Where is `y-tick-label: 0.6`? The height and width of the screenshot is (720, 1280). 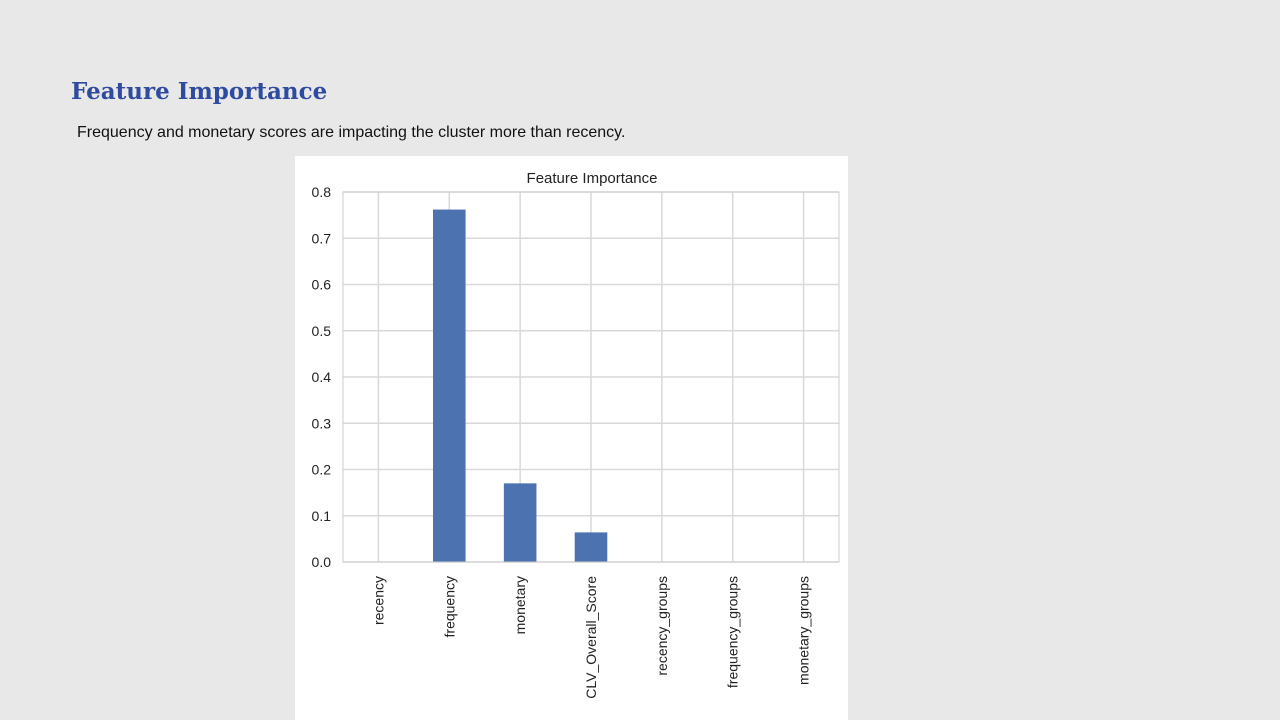
y-tick-label: 0.6 is located at coordinates (322, 285).